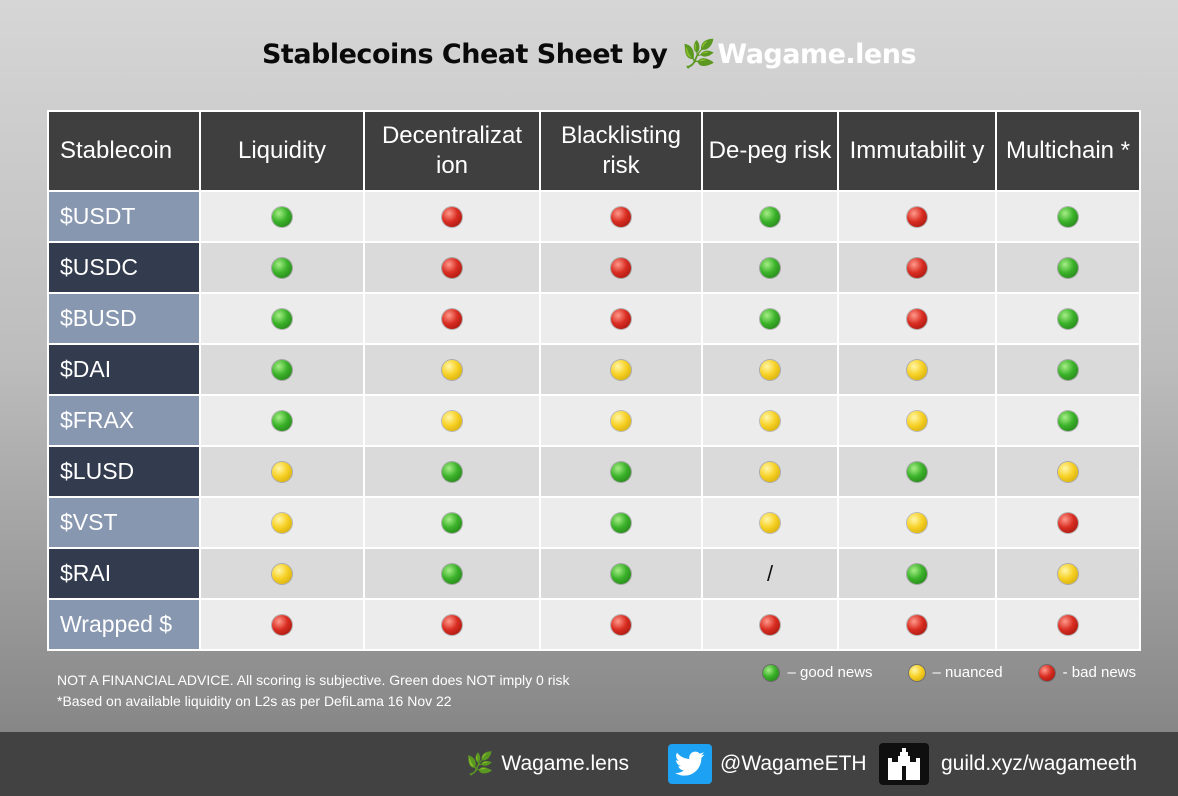 This screenshot has width=1178, height=796. I want to click on stablecoin-name: $DAI, so click(124, 369).